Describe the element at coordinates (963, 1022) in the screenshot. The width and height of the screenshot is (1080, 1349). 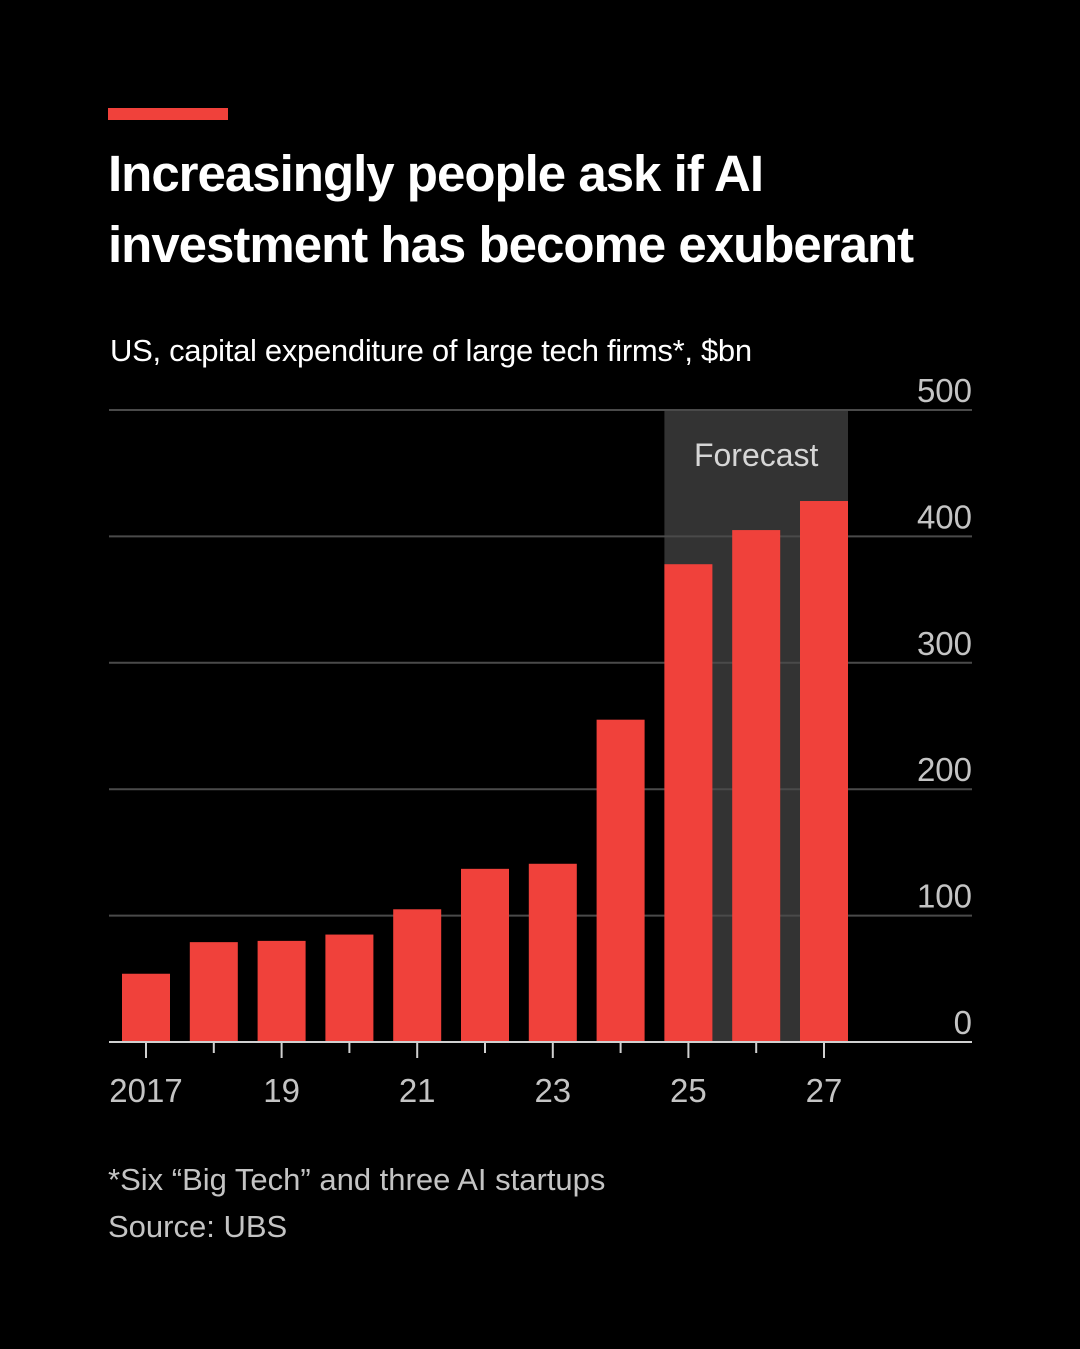
I see `y-tick-label-0: 0` at that location.